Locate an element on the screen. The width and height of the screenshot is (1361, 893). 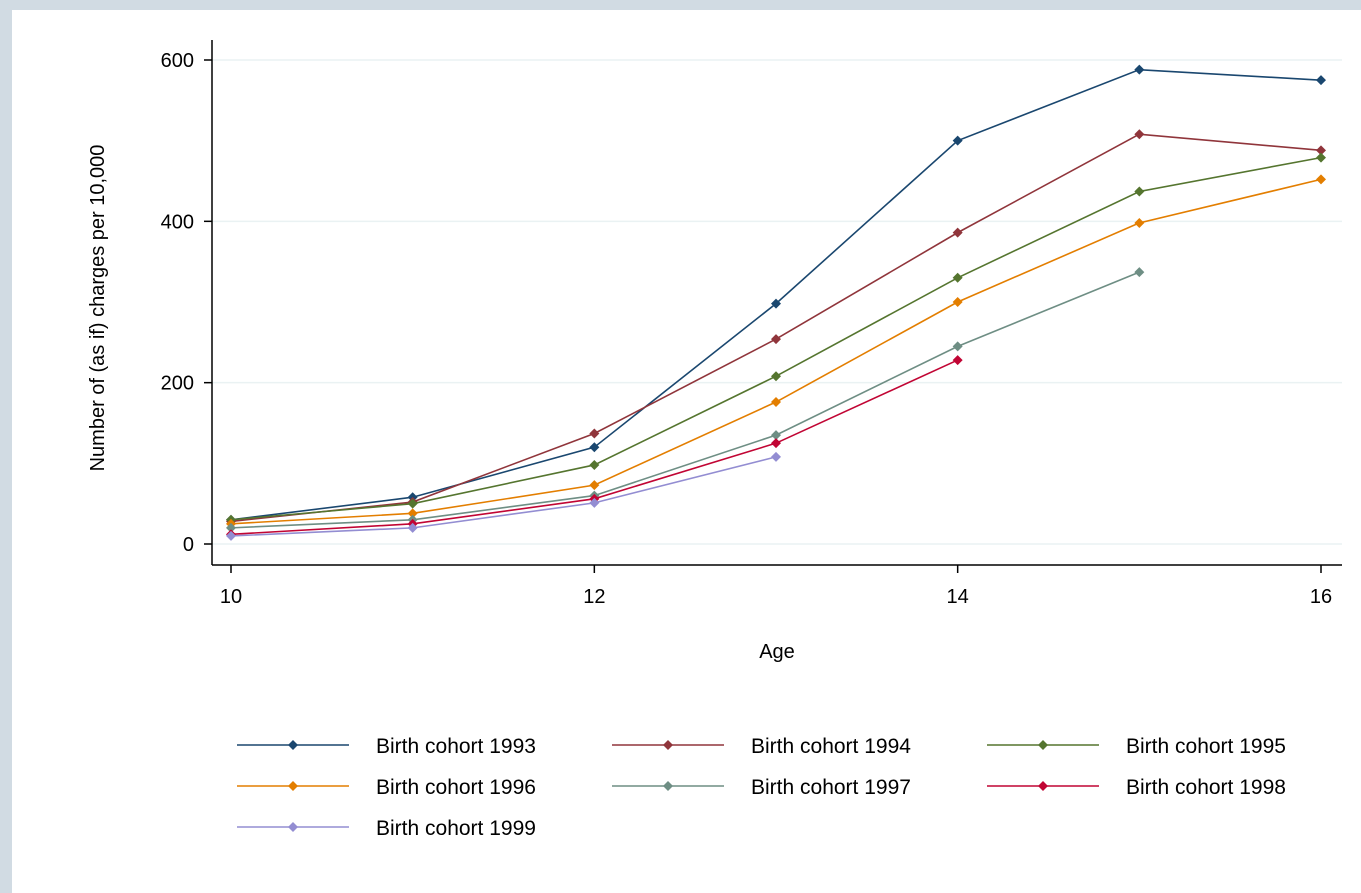
x-tick-label: 12 is located at coordinates (594, 597).